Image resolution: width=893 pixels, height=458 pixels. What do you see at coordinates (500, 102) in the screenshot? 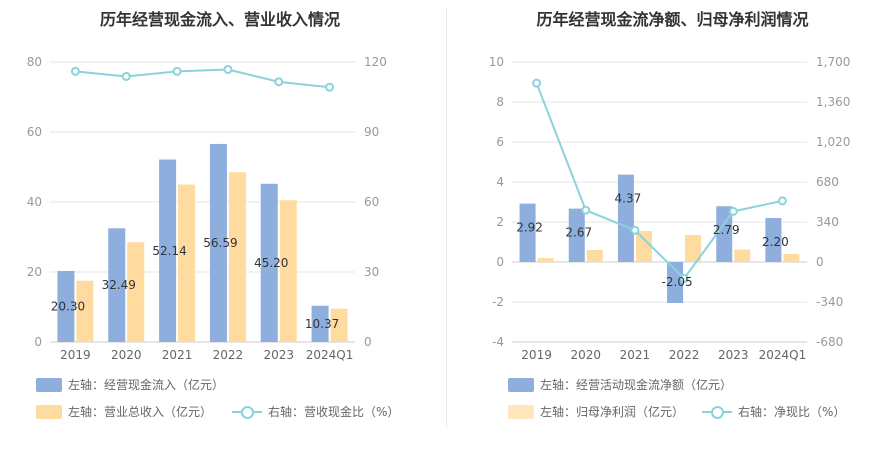
I see `y-tick-left: 8` at bounding box center [500, 102].